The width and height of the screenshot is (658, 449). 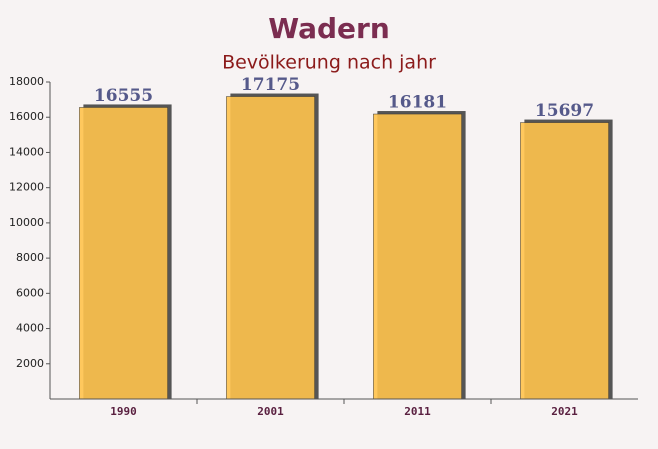 What do you see at coordinates (123, 96) in the screenshot?
I see `value-label: 16555` at bounding box center [123, 96].